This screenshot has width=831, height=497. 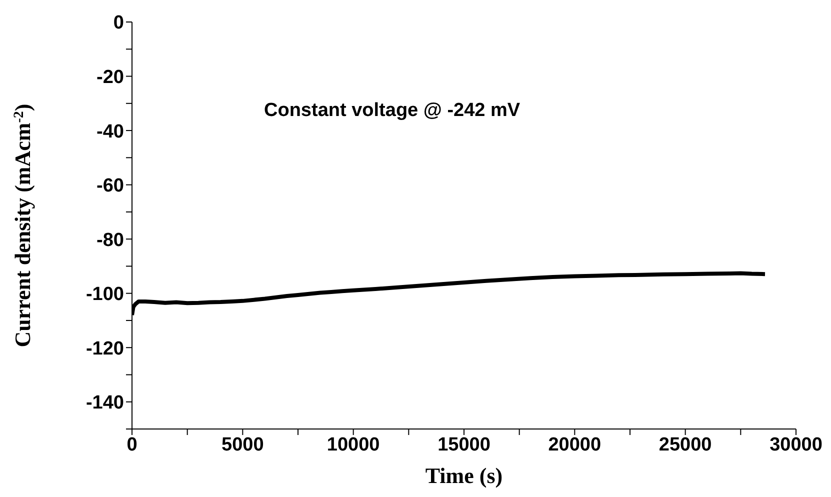 I want to click on x-tick-label: 30000, so click(x=796, y=445).